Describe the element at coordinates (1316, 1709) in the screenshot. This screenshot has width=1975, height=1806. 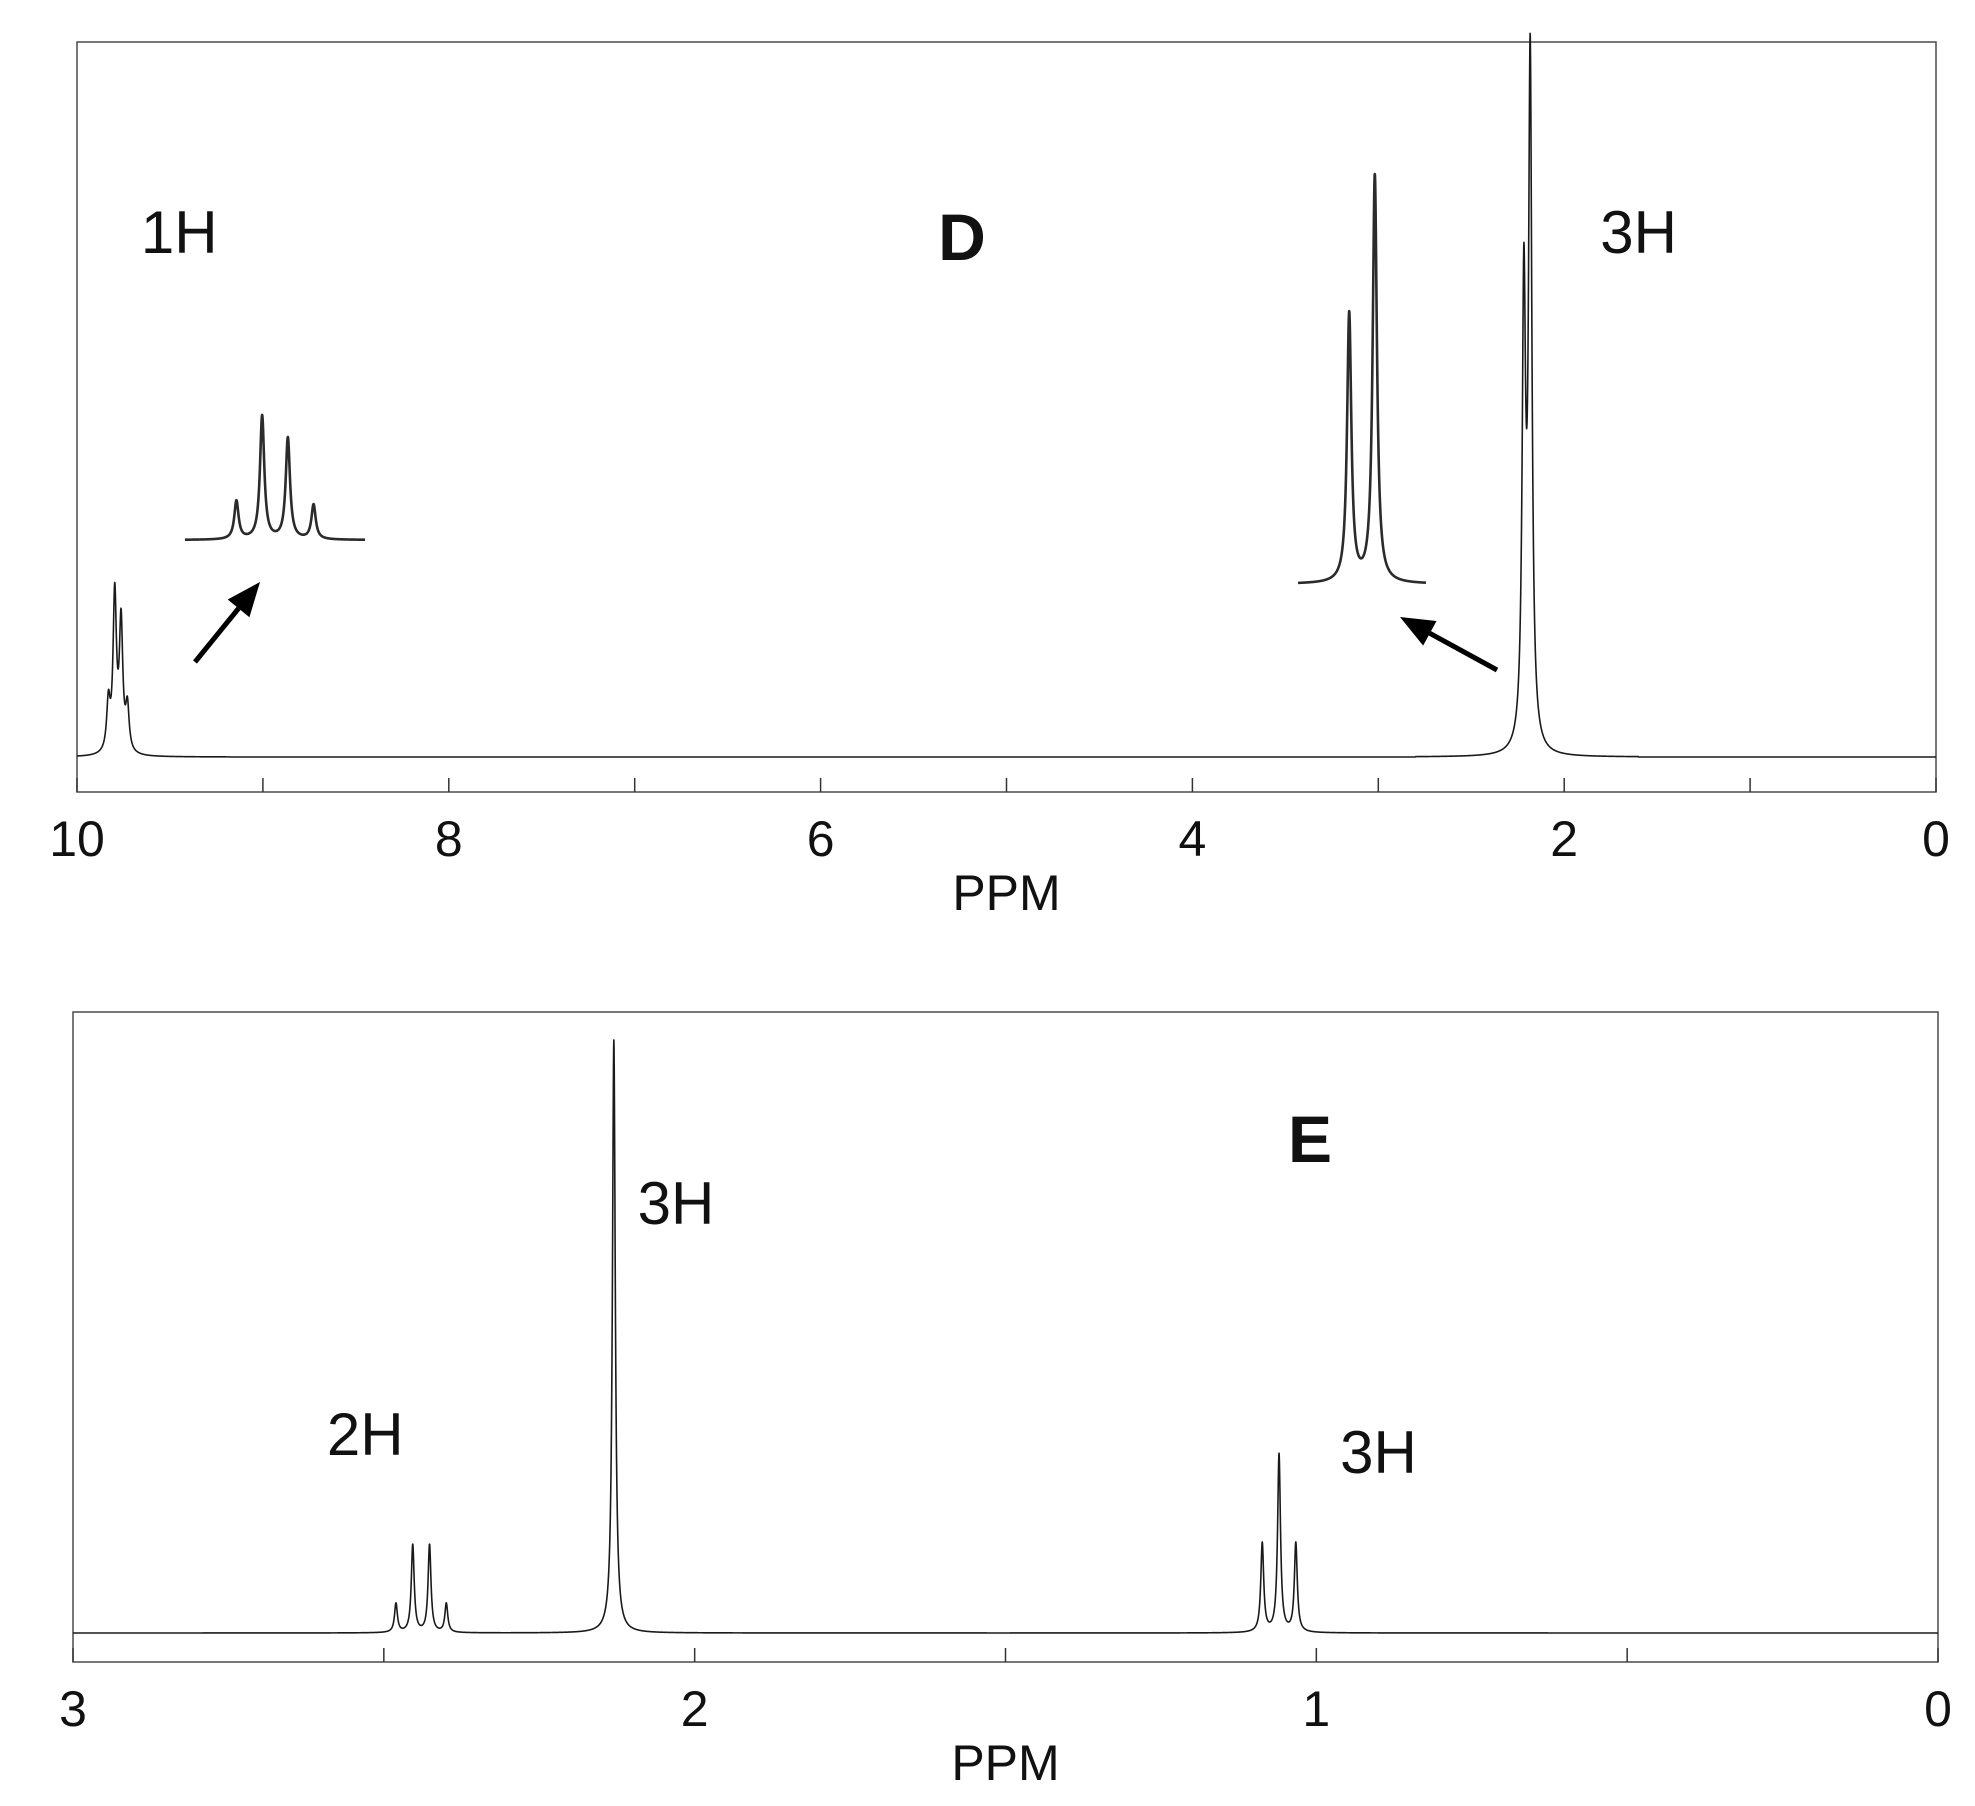
I see `x-tick-label: 1` at that location.